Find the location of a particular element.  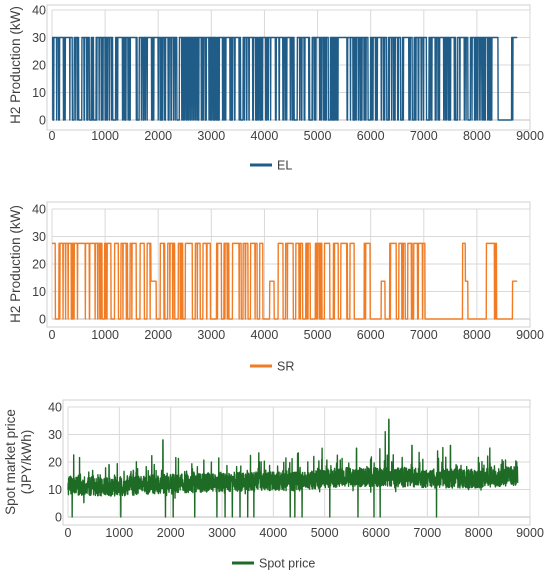

legend-label: EL is located at coordinates (284, 166).